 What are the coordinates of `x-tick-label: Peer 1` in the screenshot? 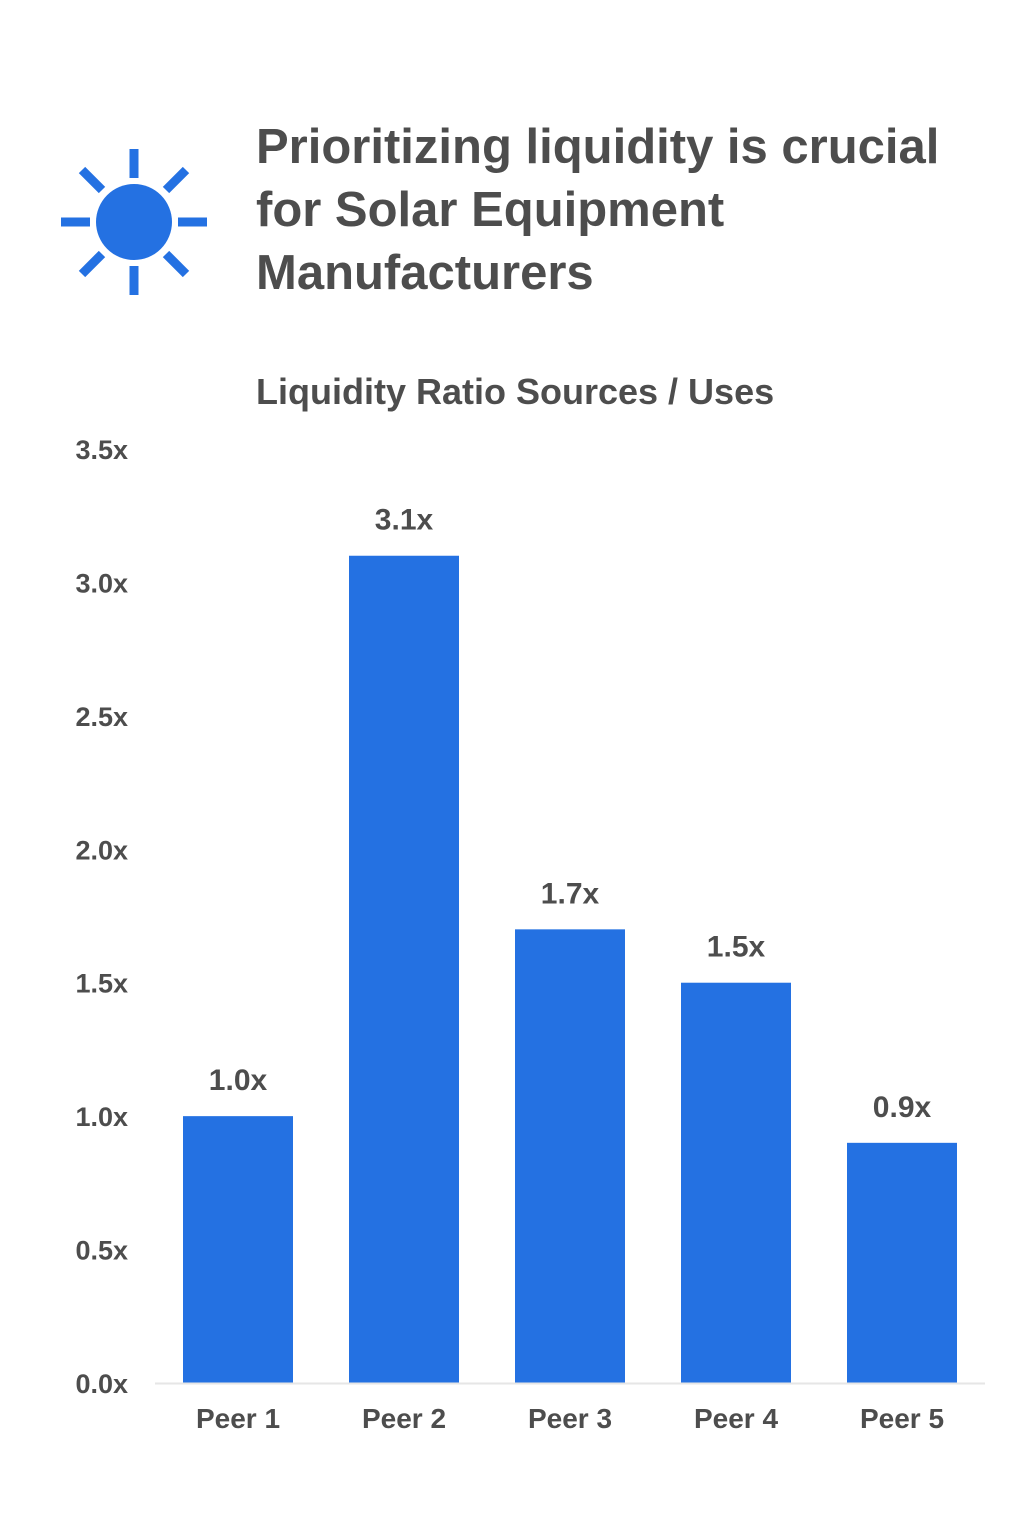 It's located at (238, 1418).